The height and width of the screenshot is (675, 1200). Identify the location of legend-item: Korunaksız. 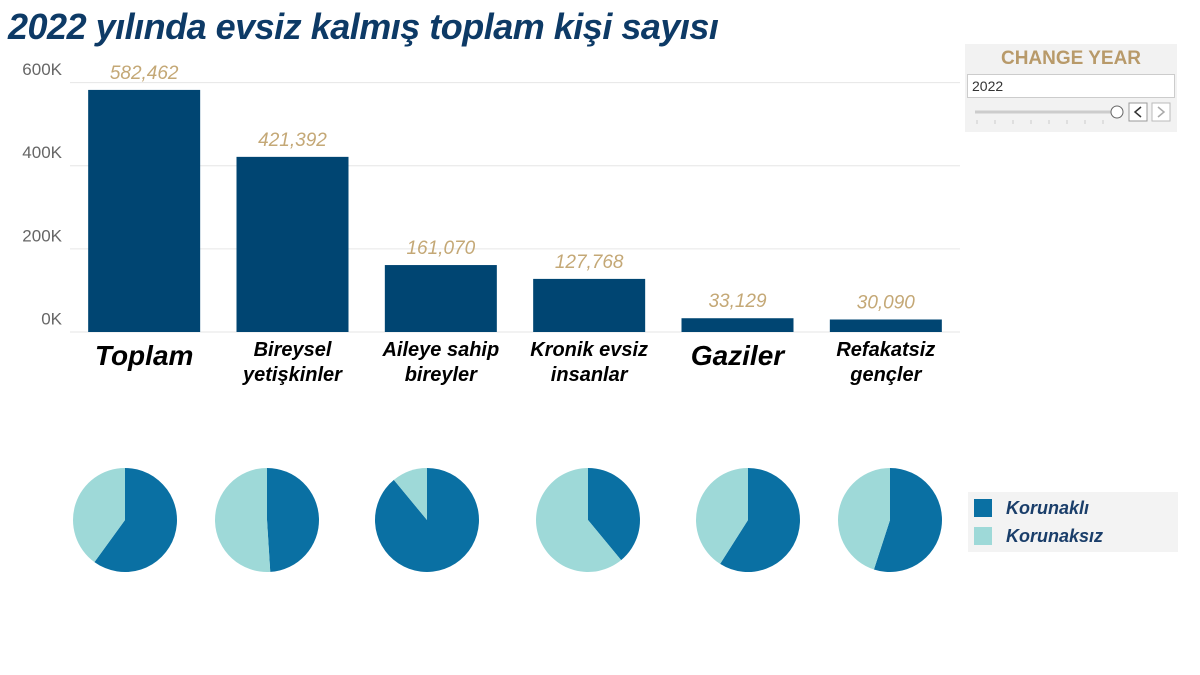
(1038, 536).